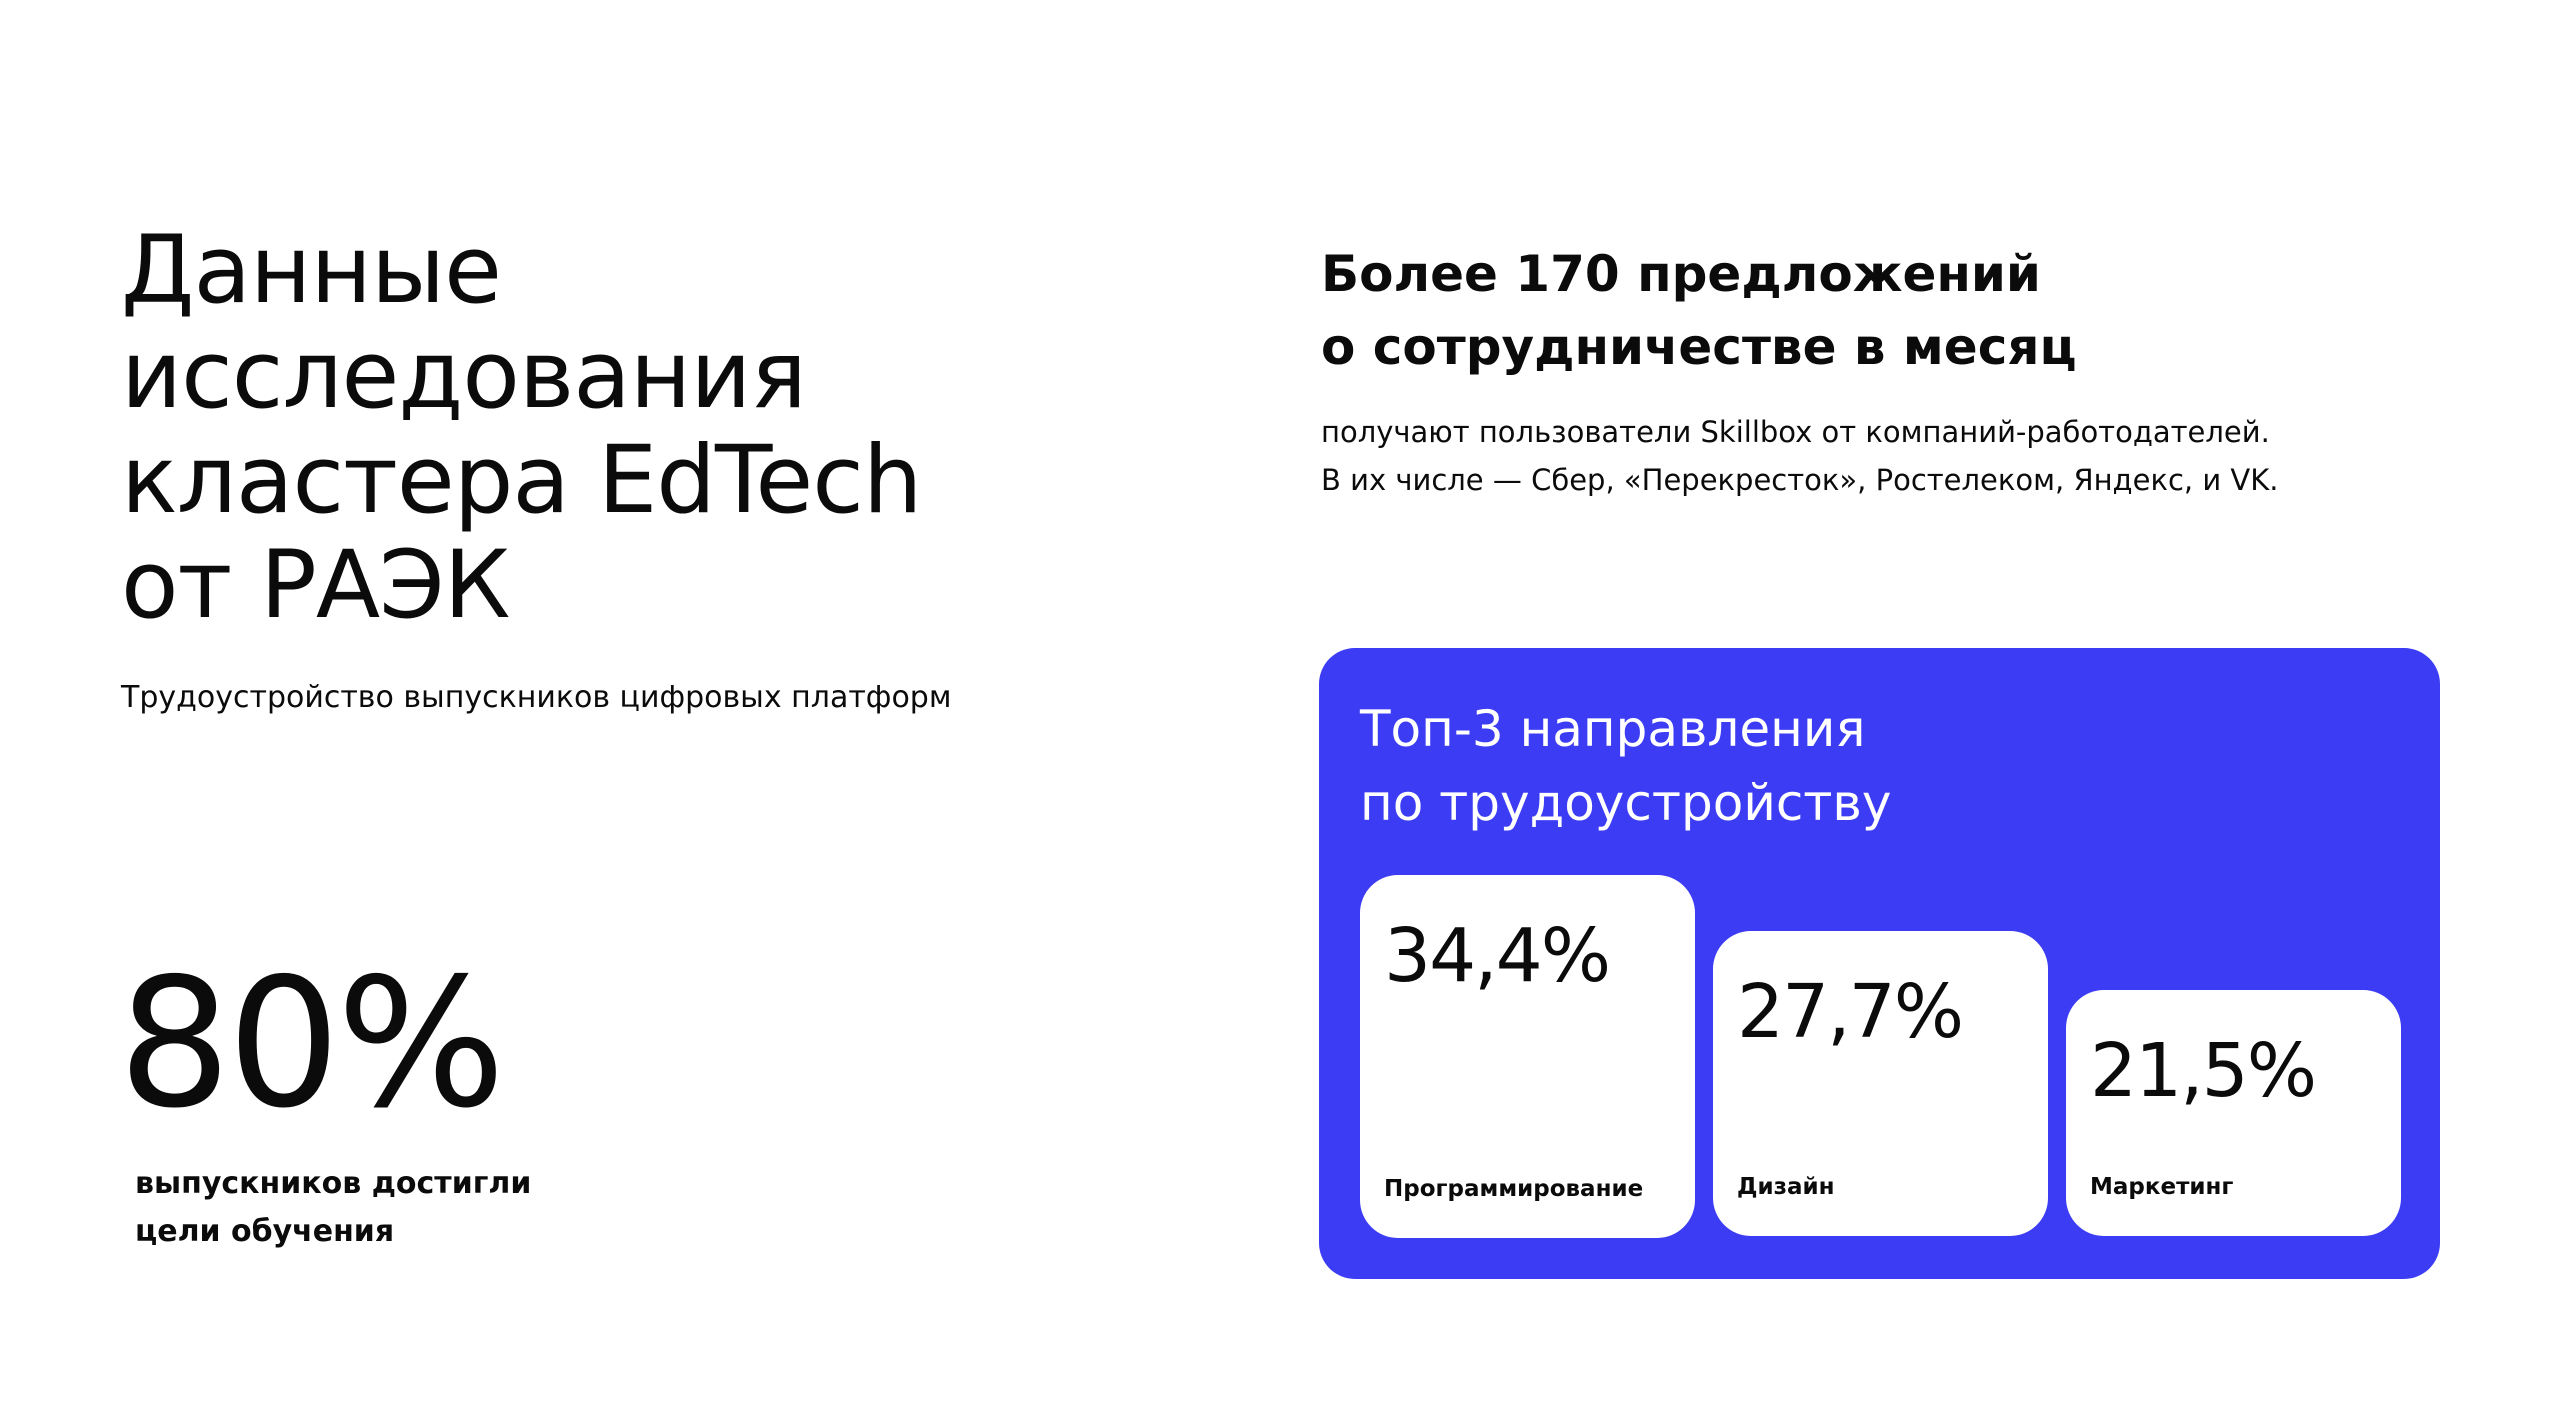 This screenshot has height=1424, width=2560. I want to click on heading-line: Более 170 предложений, so click(1681, 274).